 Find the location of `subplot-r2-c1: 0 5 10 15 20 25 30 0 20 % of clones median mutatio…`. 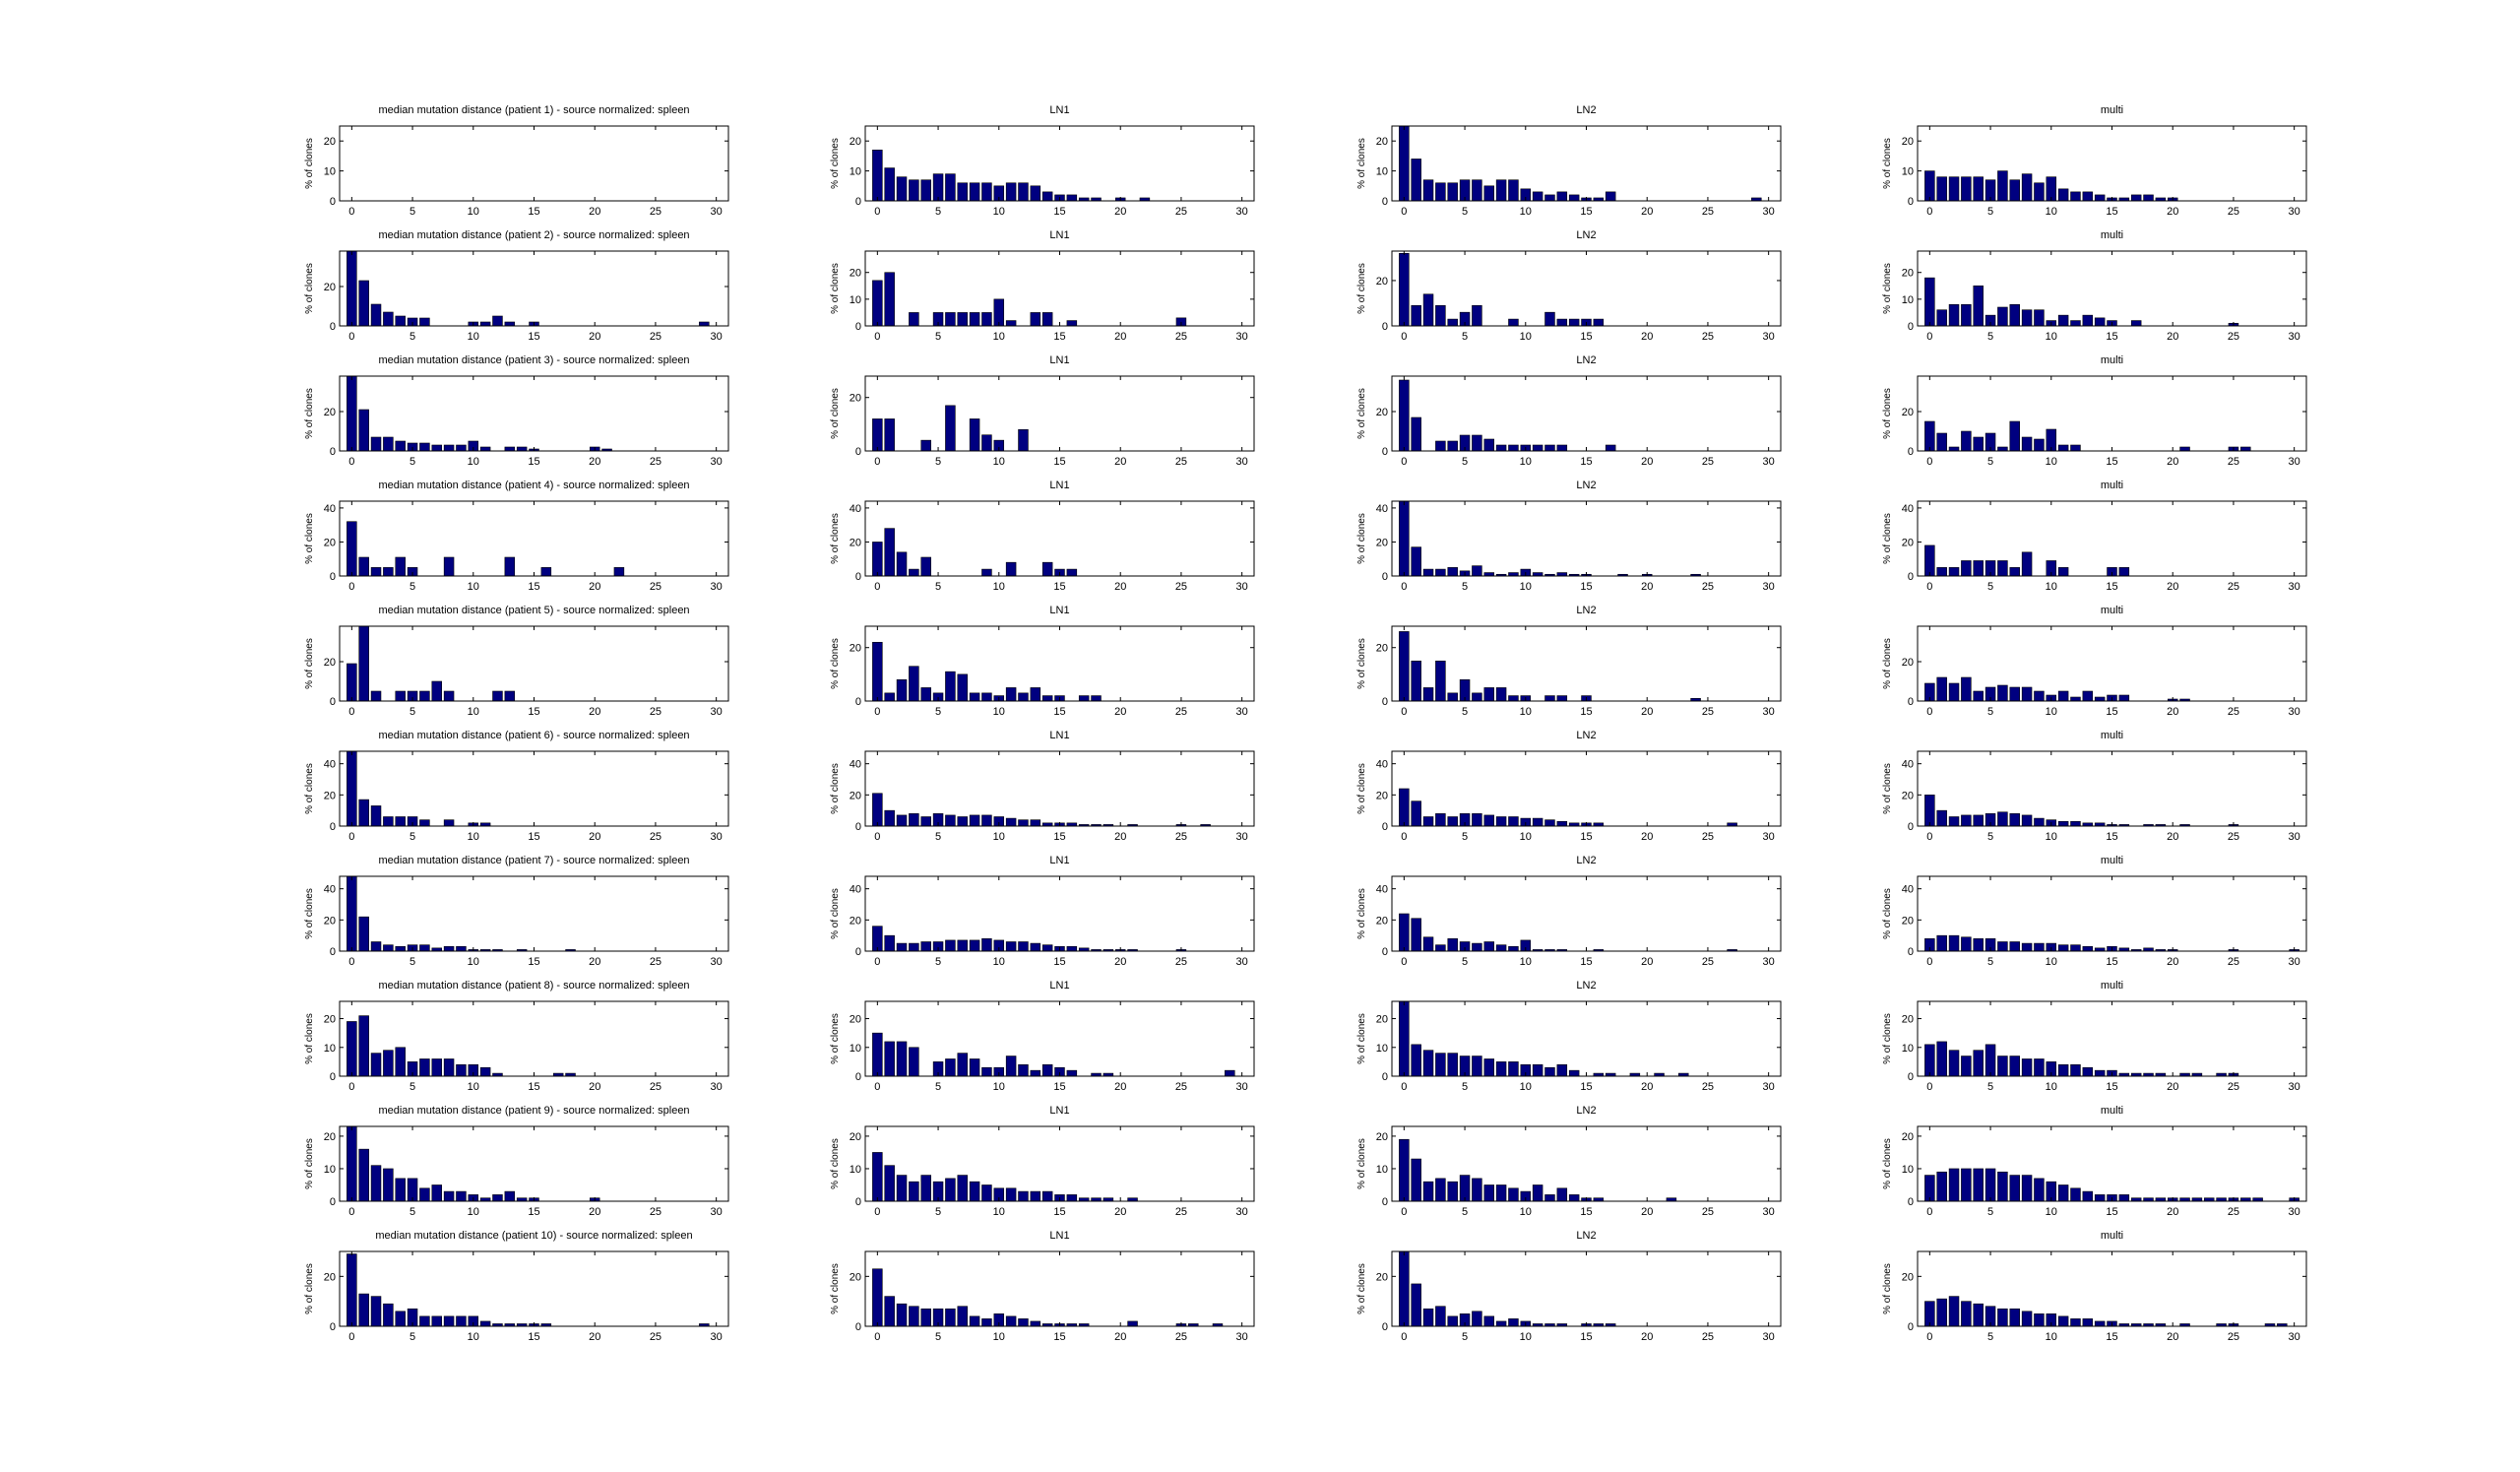

subplot-r2-c1: 0 5 10 15 20 25 30 0 20 % of clones median mutatio… is located at coordinates (516, 286).